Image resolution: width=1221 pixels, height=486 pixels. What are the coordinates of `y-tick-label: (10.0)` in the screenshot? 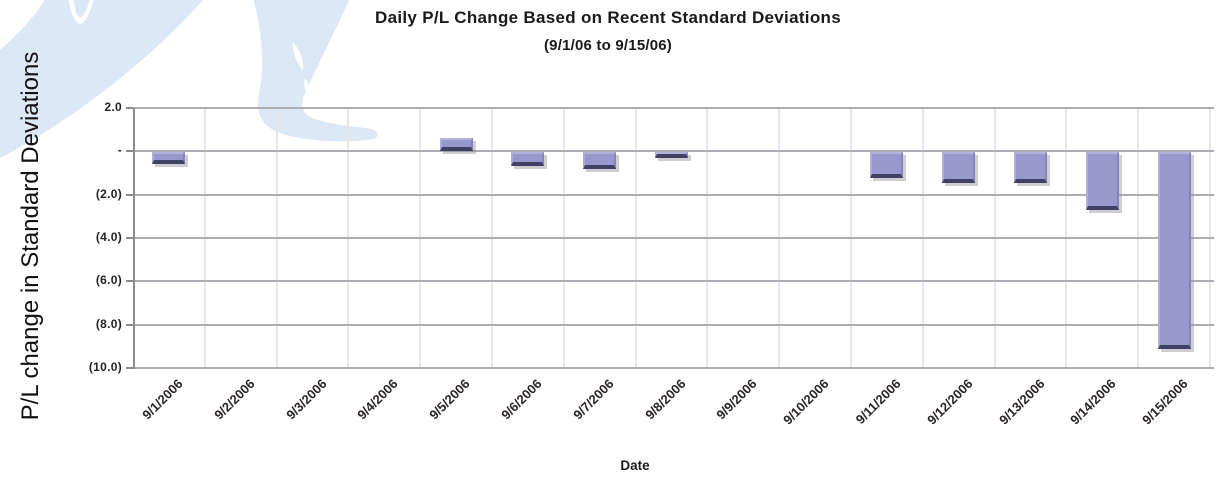 It's located at (105, 367).